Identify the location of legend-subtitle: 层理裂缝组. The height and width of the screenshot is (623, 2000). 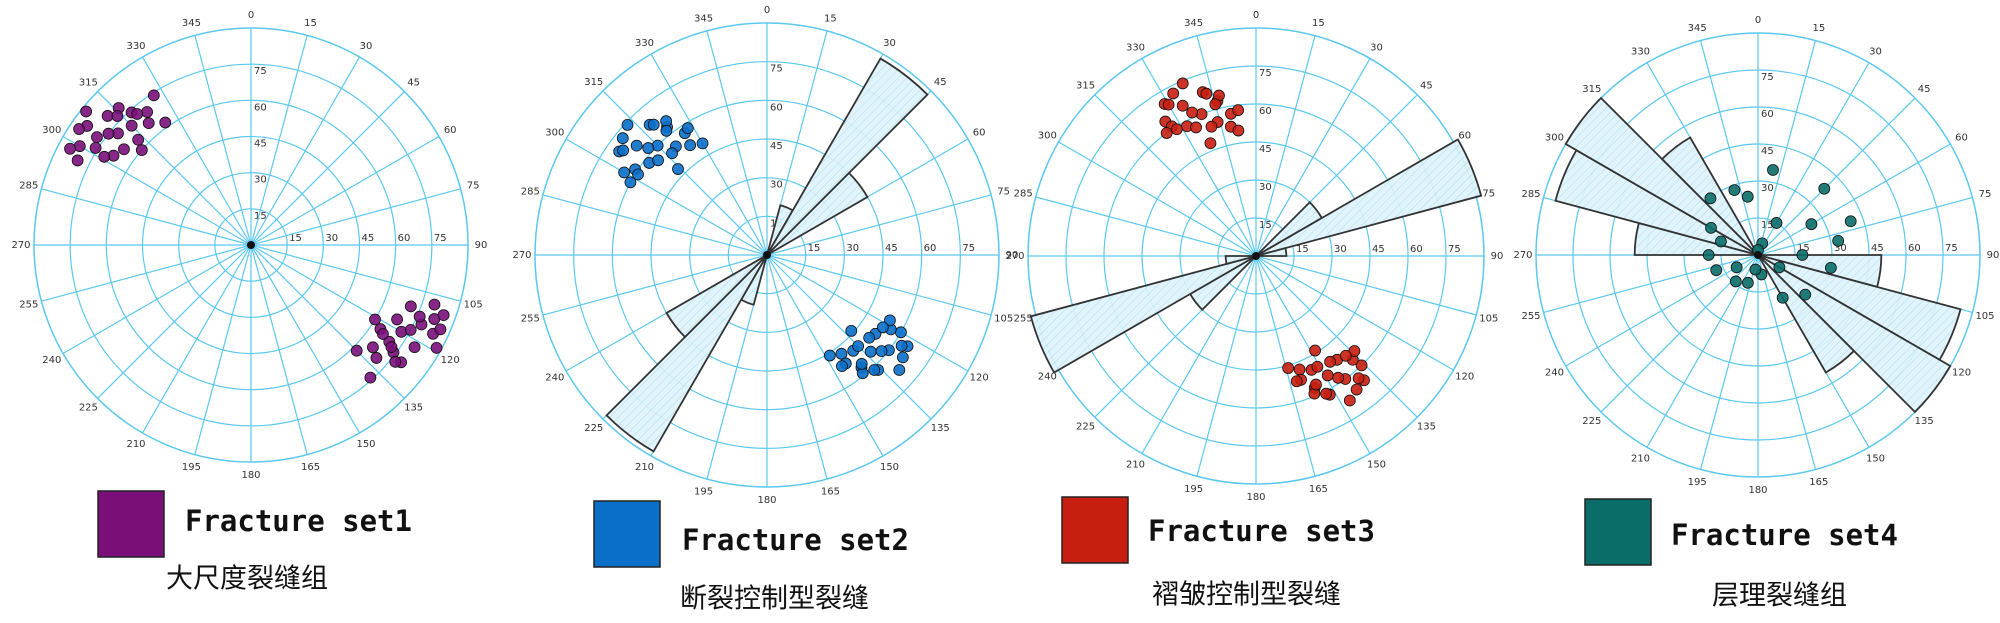
(1779, 596).